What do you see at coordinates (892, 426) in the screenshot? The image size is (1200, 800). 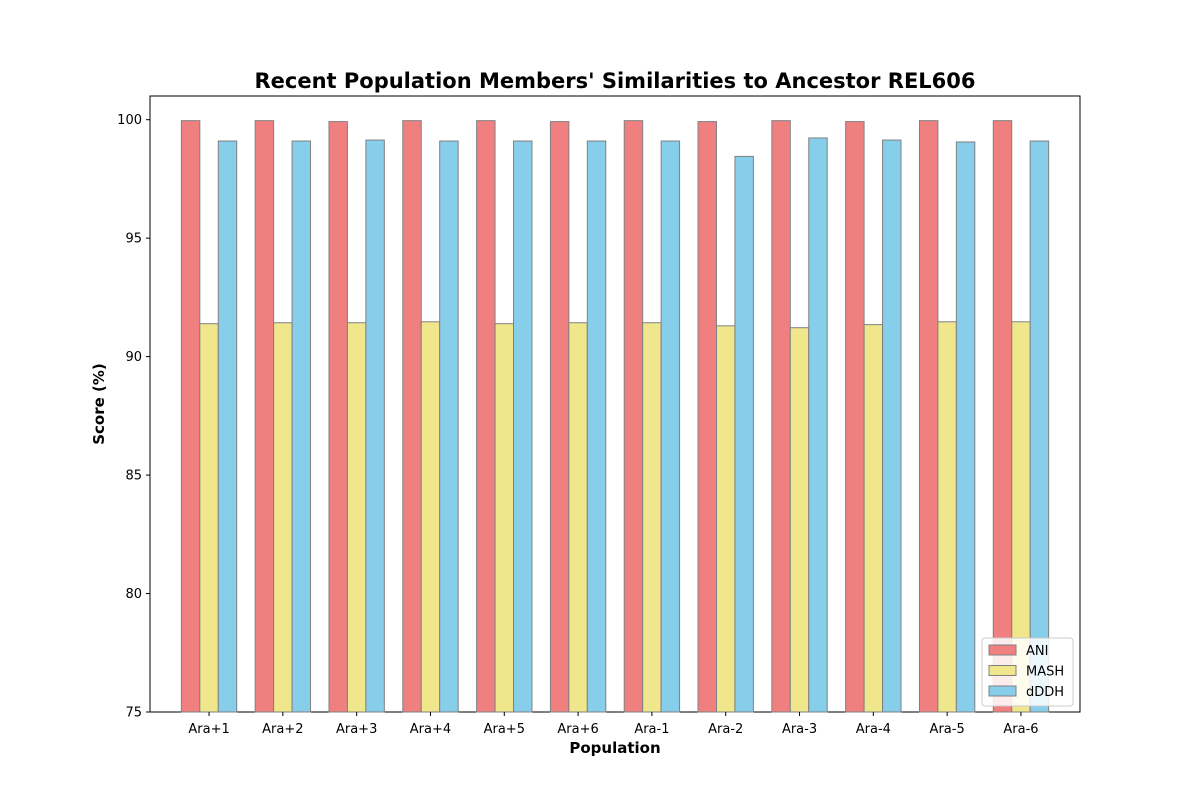 I see `bar-dddh-araminus4` at bounding box center [892, 426].